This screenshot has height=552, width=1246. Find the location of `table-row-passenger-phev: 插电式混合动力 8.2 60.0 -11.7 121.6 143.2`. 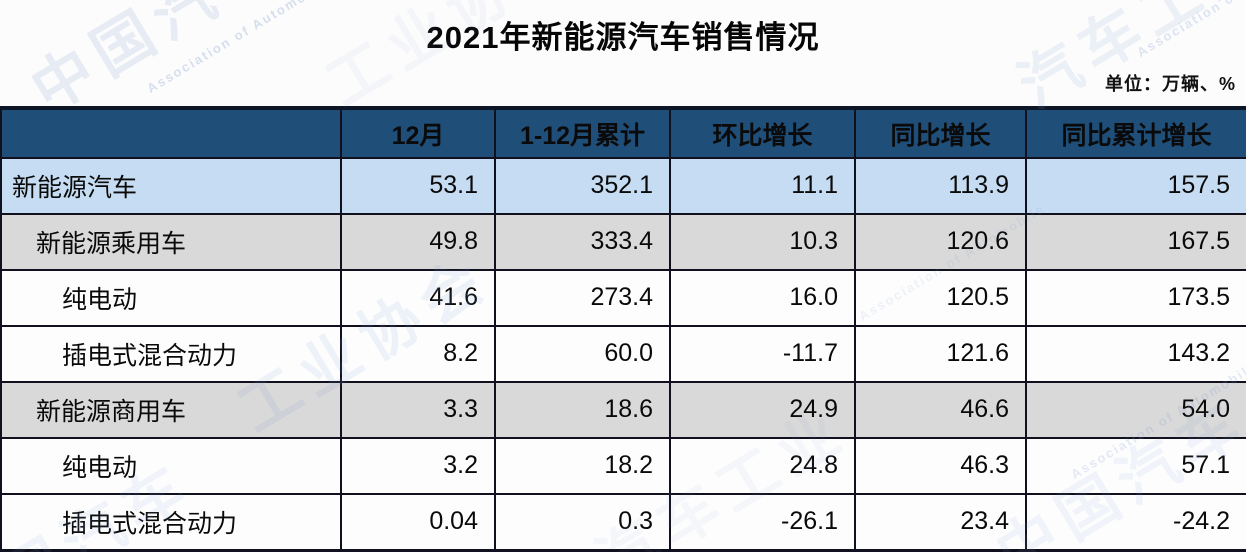

table-row-passenger-phev: 插电式混合动力 8.2 60.0 -11.7 121.6 143.2 is located at coordinates (623, 353).